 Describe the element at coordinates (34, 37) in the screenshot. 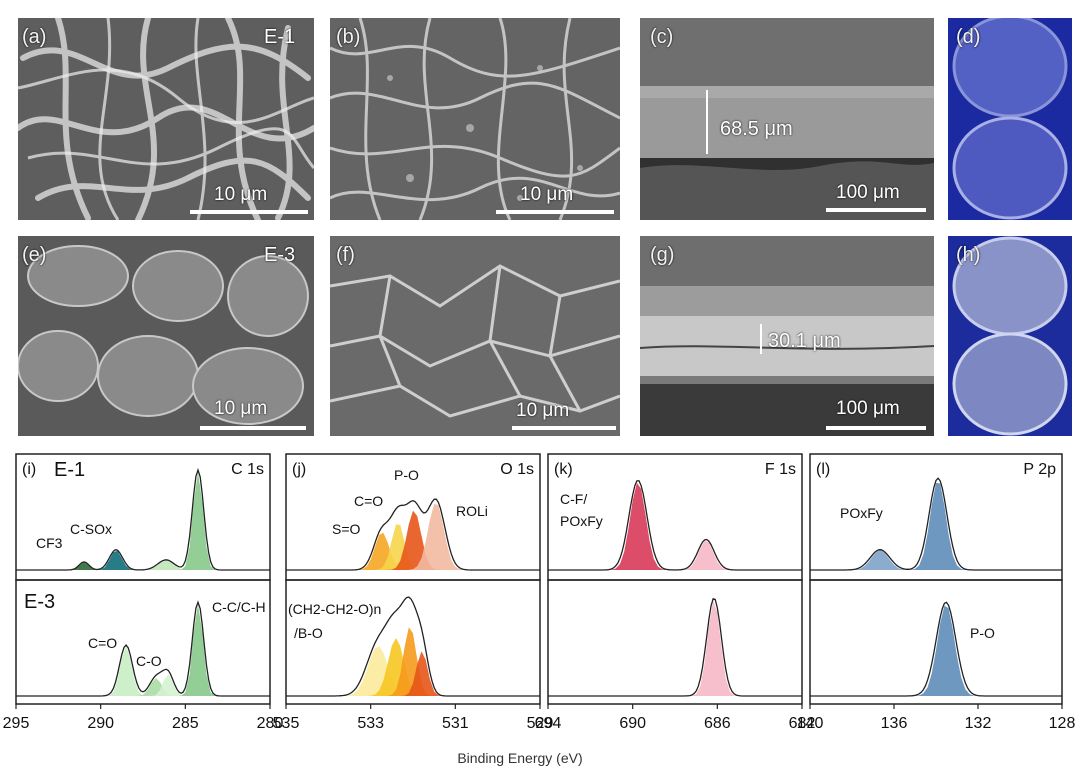

I see `panel-label: (a)` at that location.